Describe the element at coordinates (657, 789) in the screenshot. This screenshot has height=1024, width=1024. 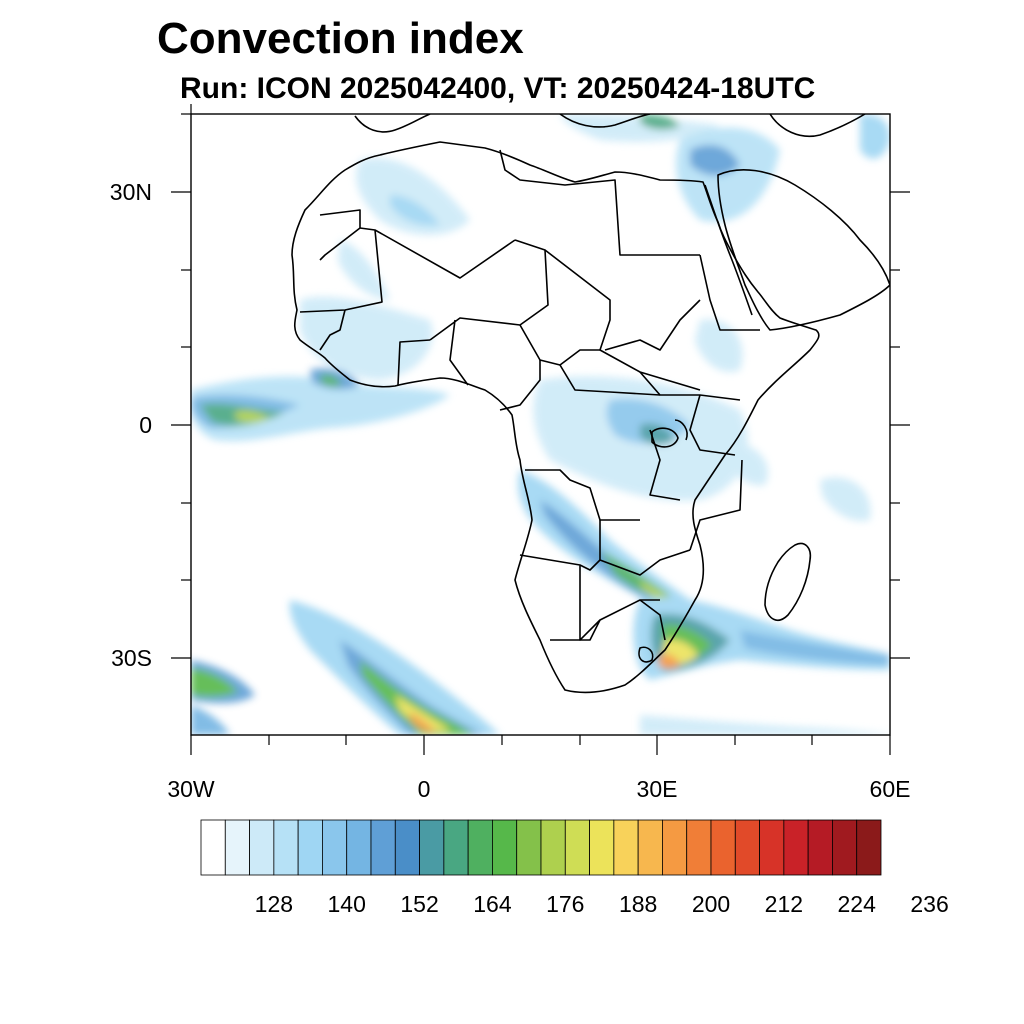
I see `x-tick-label-30e: 30E` at that location.